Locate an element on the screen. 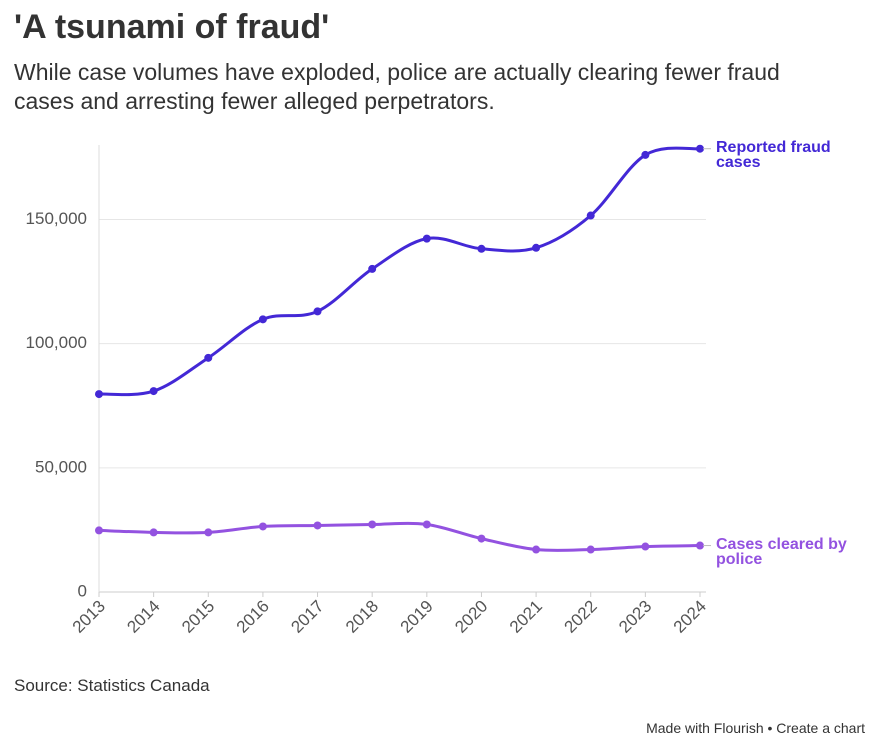 Image resolution: width=892 pixels, height=746 pixels. x-tick-label: 2022 is located at coordinates (581, 617).